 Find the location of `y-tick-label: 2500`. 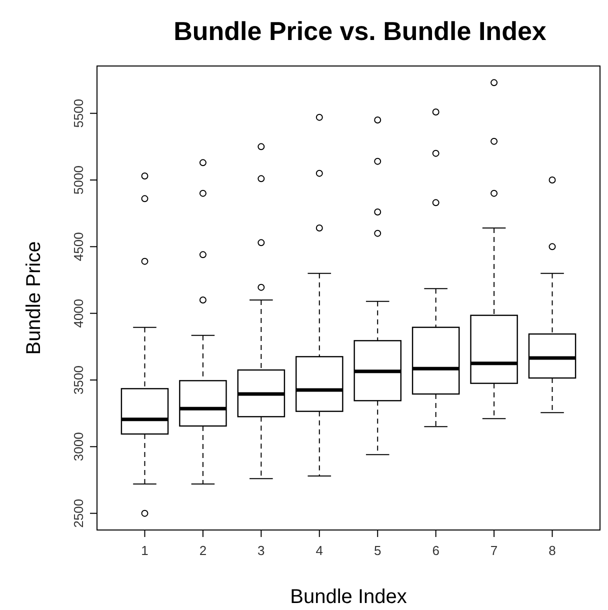

y-tick-label: 2500 is located at coordinates (78, 513).